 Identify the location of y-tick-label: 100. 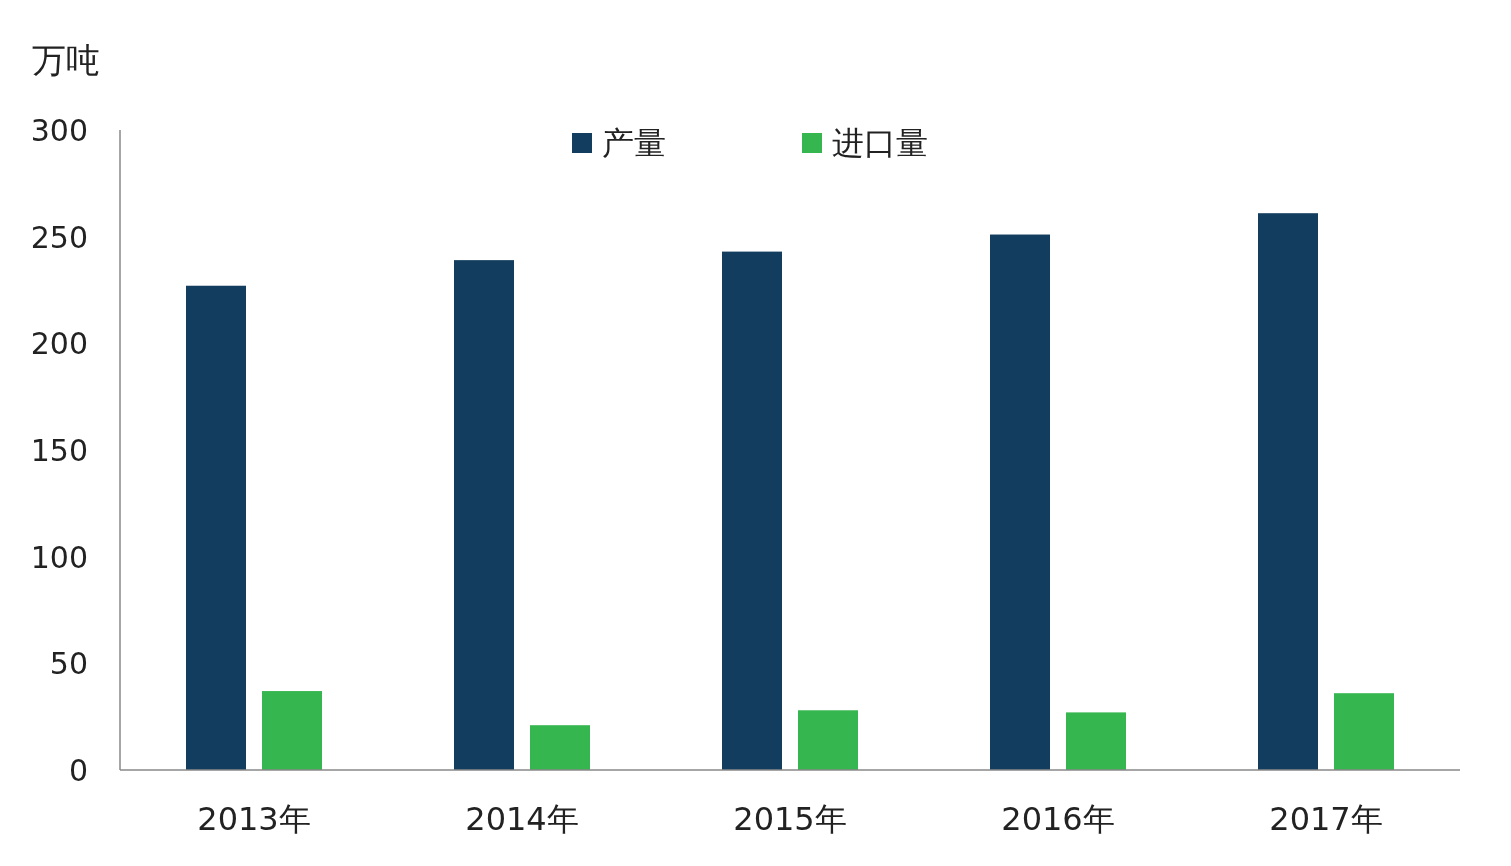
(59, 557).